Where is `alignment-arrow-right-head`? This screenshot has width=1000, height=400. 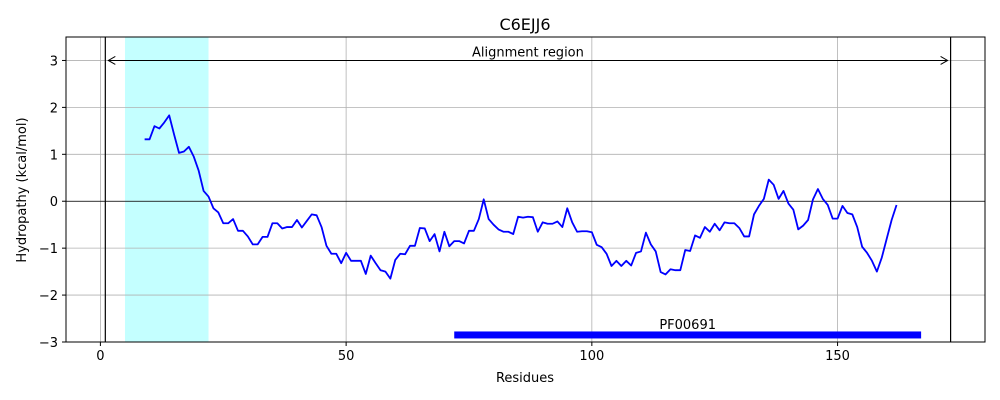
alignment-arrow-right-head is located at coordinates (944, 60).